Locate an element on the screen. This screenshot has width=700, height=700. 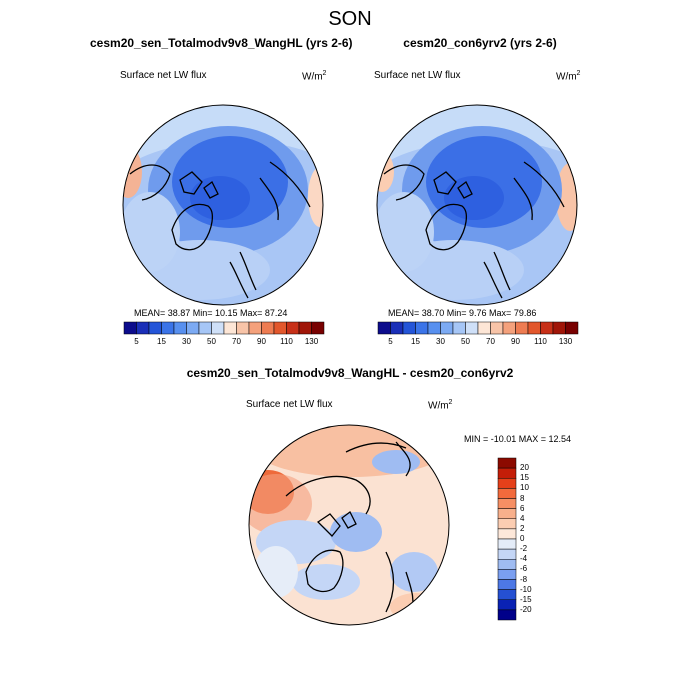
panel-2-colorbar-tick: 90 is located at coordinates (515, 341).